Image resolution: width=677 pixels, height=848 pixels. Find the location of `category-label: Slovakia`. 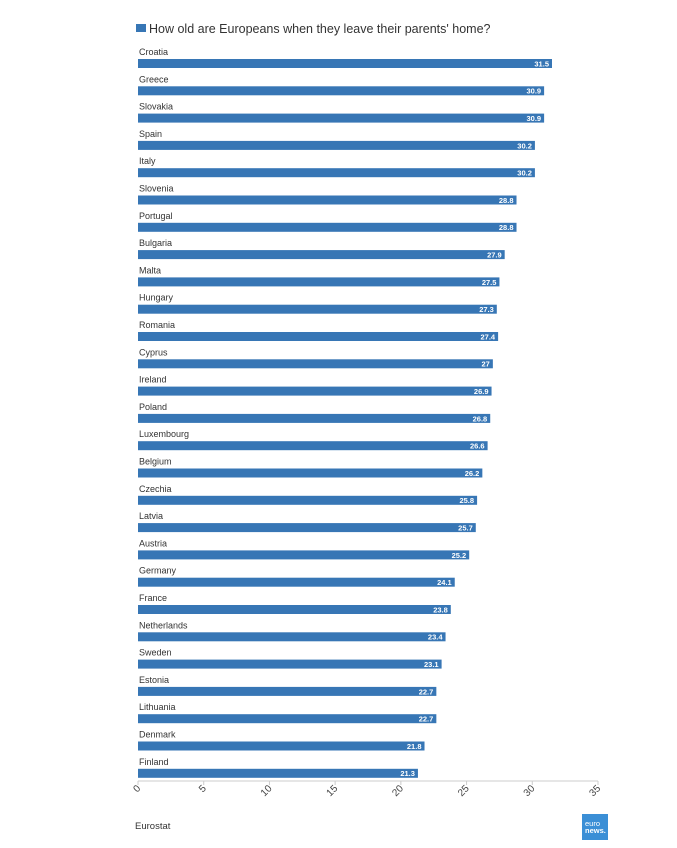

category-label: Slovakia is located at coordinates (156, 107).